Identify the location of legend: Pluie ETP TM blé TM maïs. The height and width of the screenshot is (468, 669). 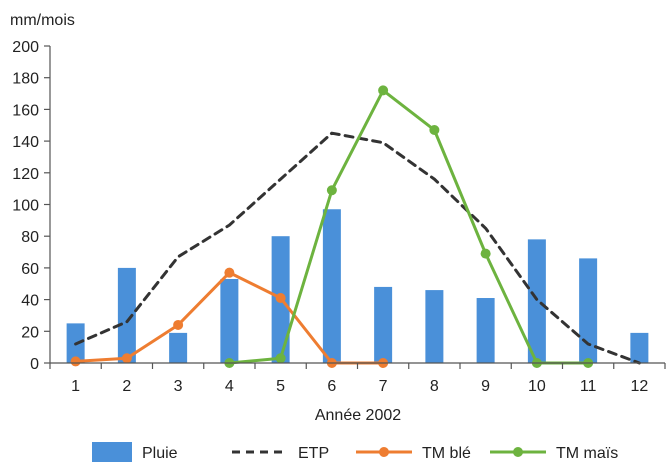
(355, 452).